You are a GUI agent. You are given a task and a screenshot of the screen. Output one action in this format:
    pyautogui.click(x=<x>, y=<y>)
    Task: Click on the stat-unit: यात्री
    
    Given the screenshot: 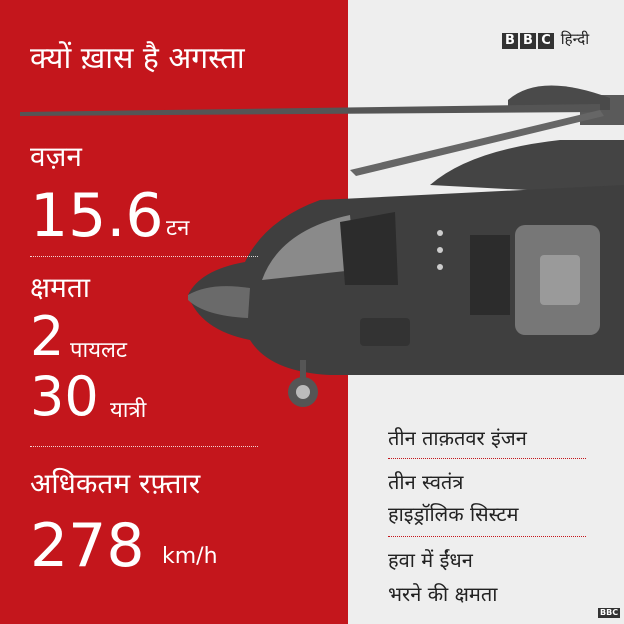 What is the action you would take?
    pyautogui.click(x=128, y=410)
    